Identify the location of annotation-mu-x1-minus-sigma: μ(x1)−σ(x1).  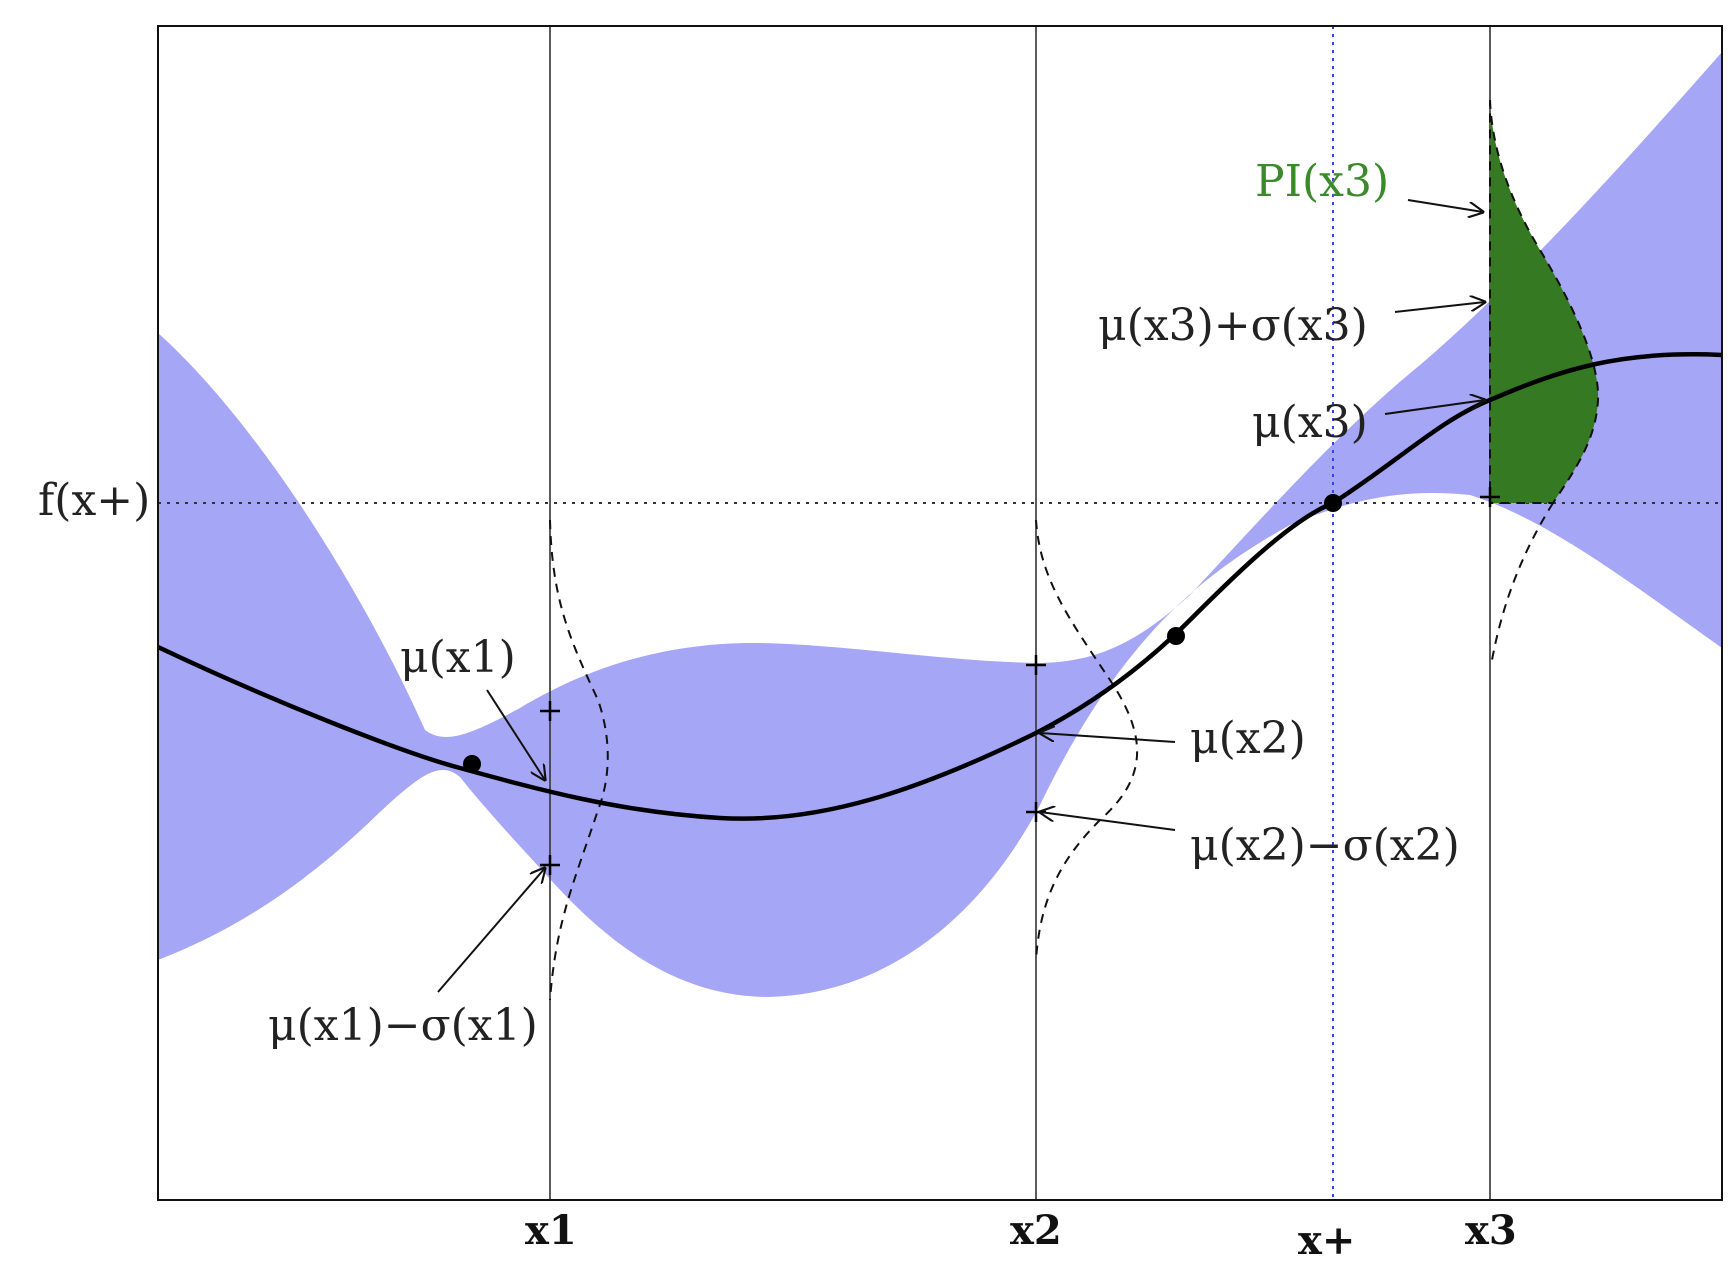
(403, 1025).